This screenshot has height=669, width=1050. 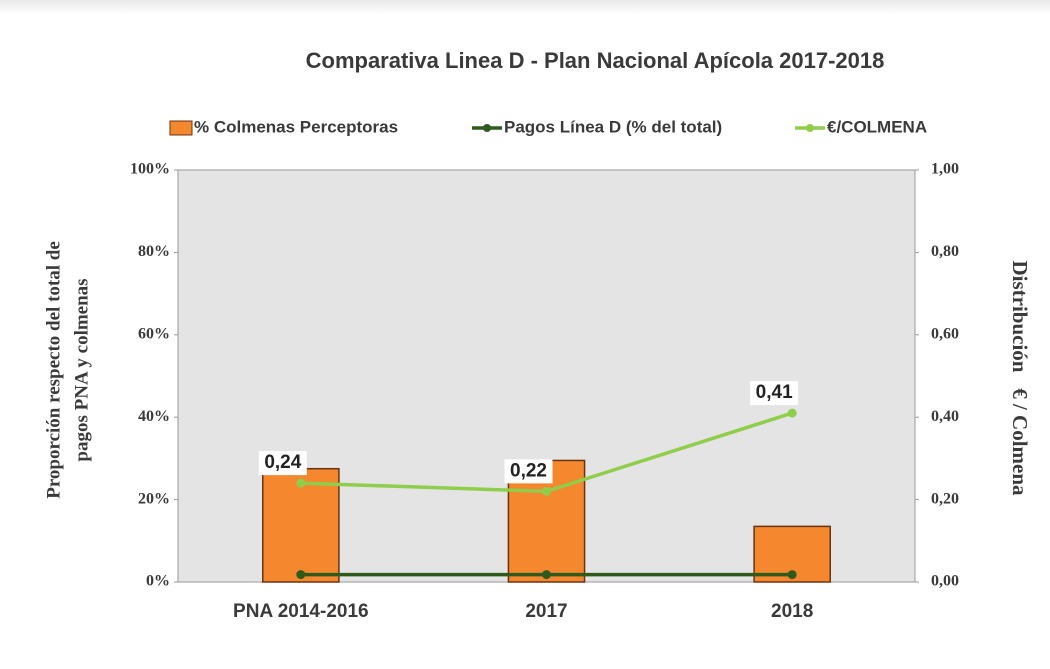 I want to click on legend-label: Pagos Línea D (% del total), so click(x=613, y=126).